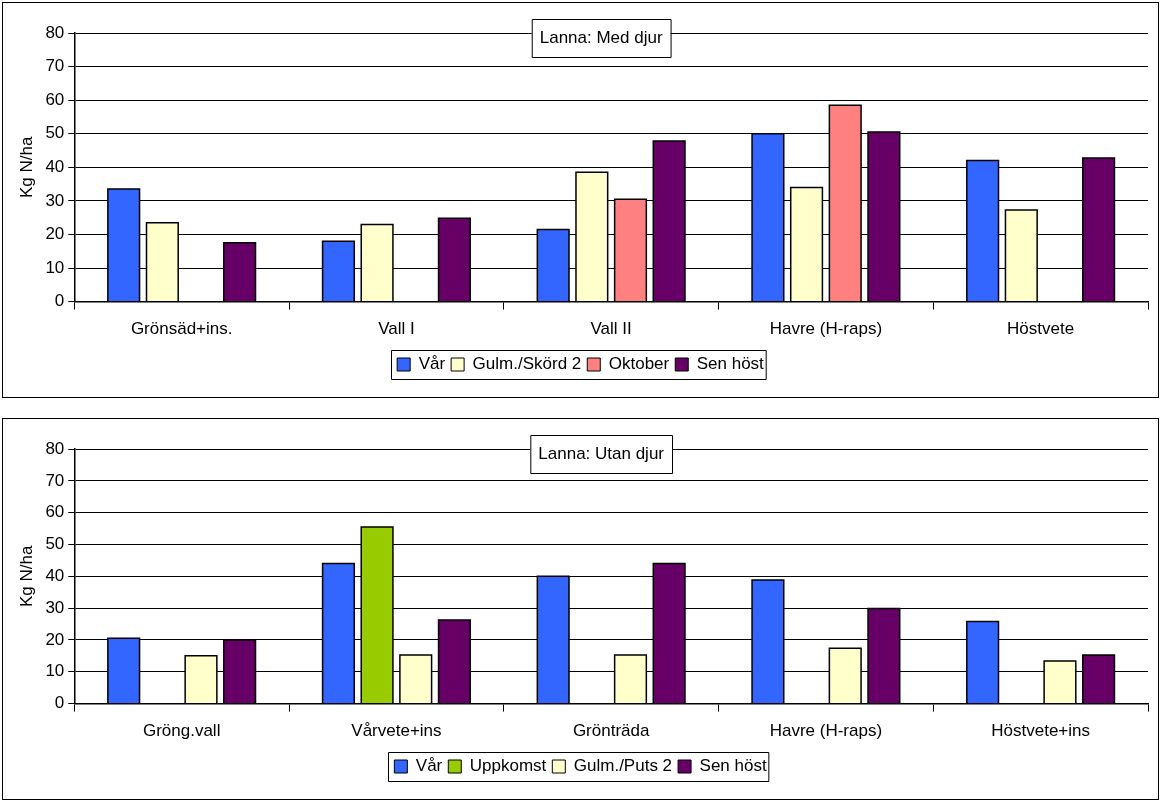 The height and width of the screenshot is (812, 1161). Describe the element at coordinates (623, 766) in the screenshot. I see `legend-label: Gulm./Puts 2` at that location.